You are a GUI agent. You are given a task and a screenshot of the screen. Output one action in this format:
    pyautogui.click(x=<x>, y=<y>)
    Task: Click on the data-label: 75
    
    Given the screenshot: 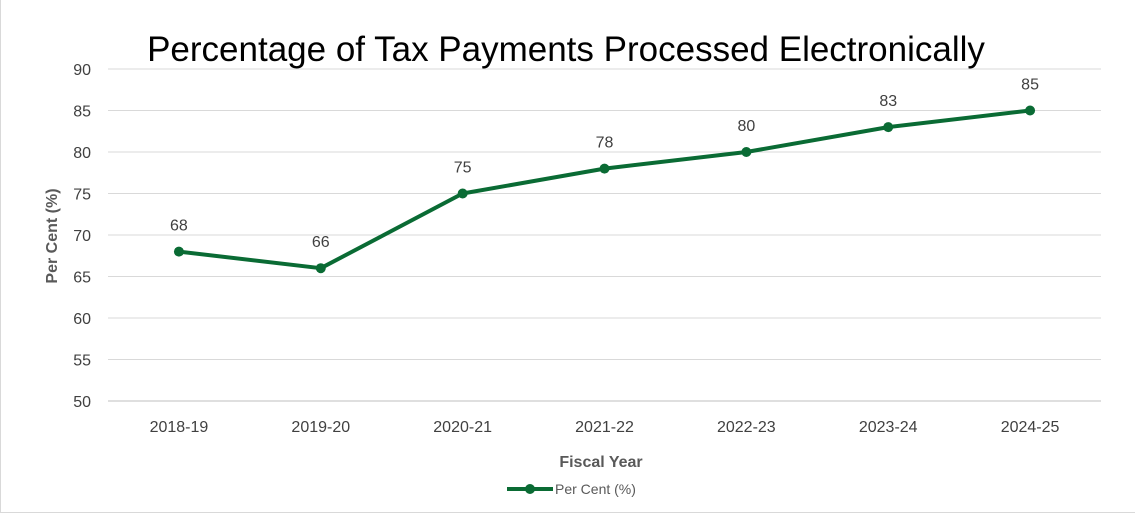 What is the action you would take?
    pyautogui.click(x=463, y=168)
    